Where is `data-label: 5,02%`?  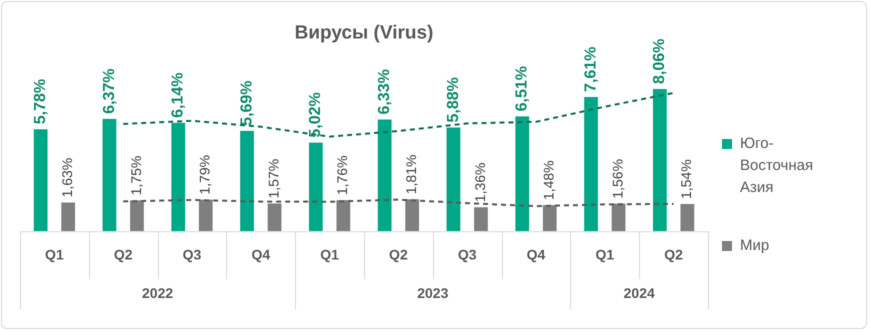 data-label: 5,02% is located at coordinates (315, 115).